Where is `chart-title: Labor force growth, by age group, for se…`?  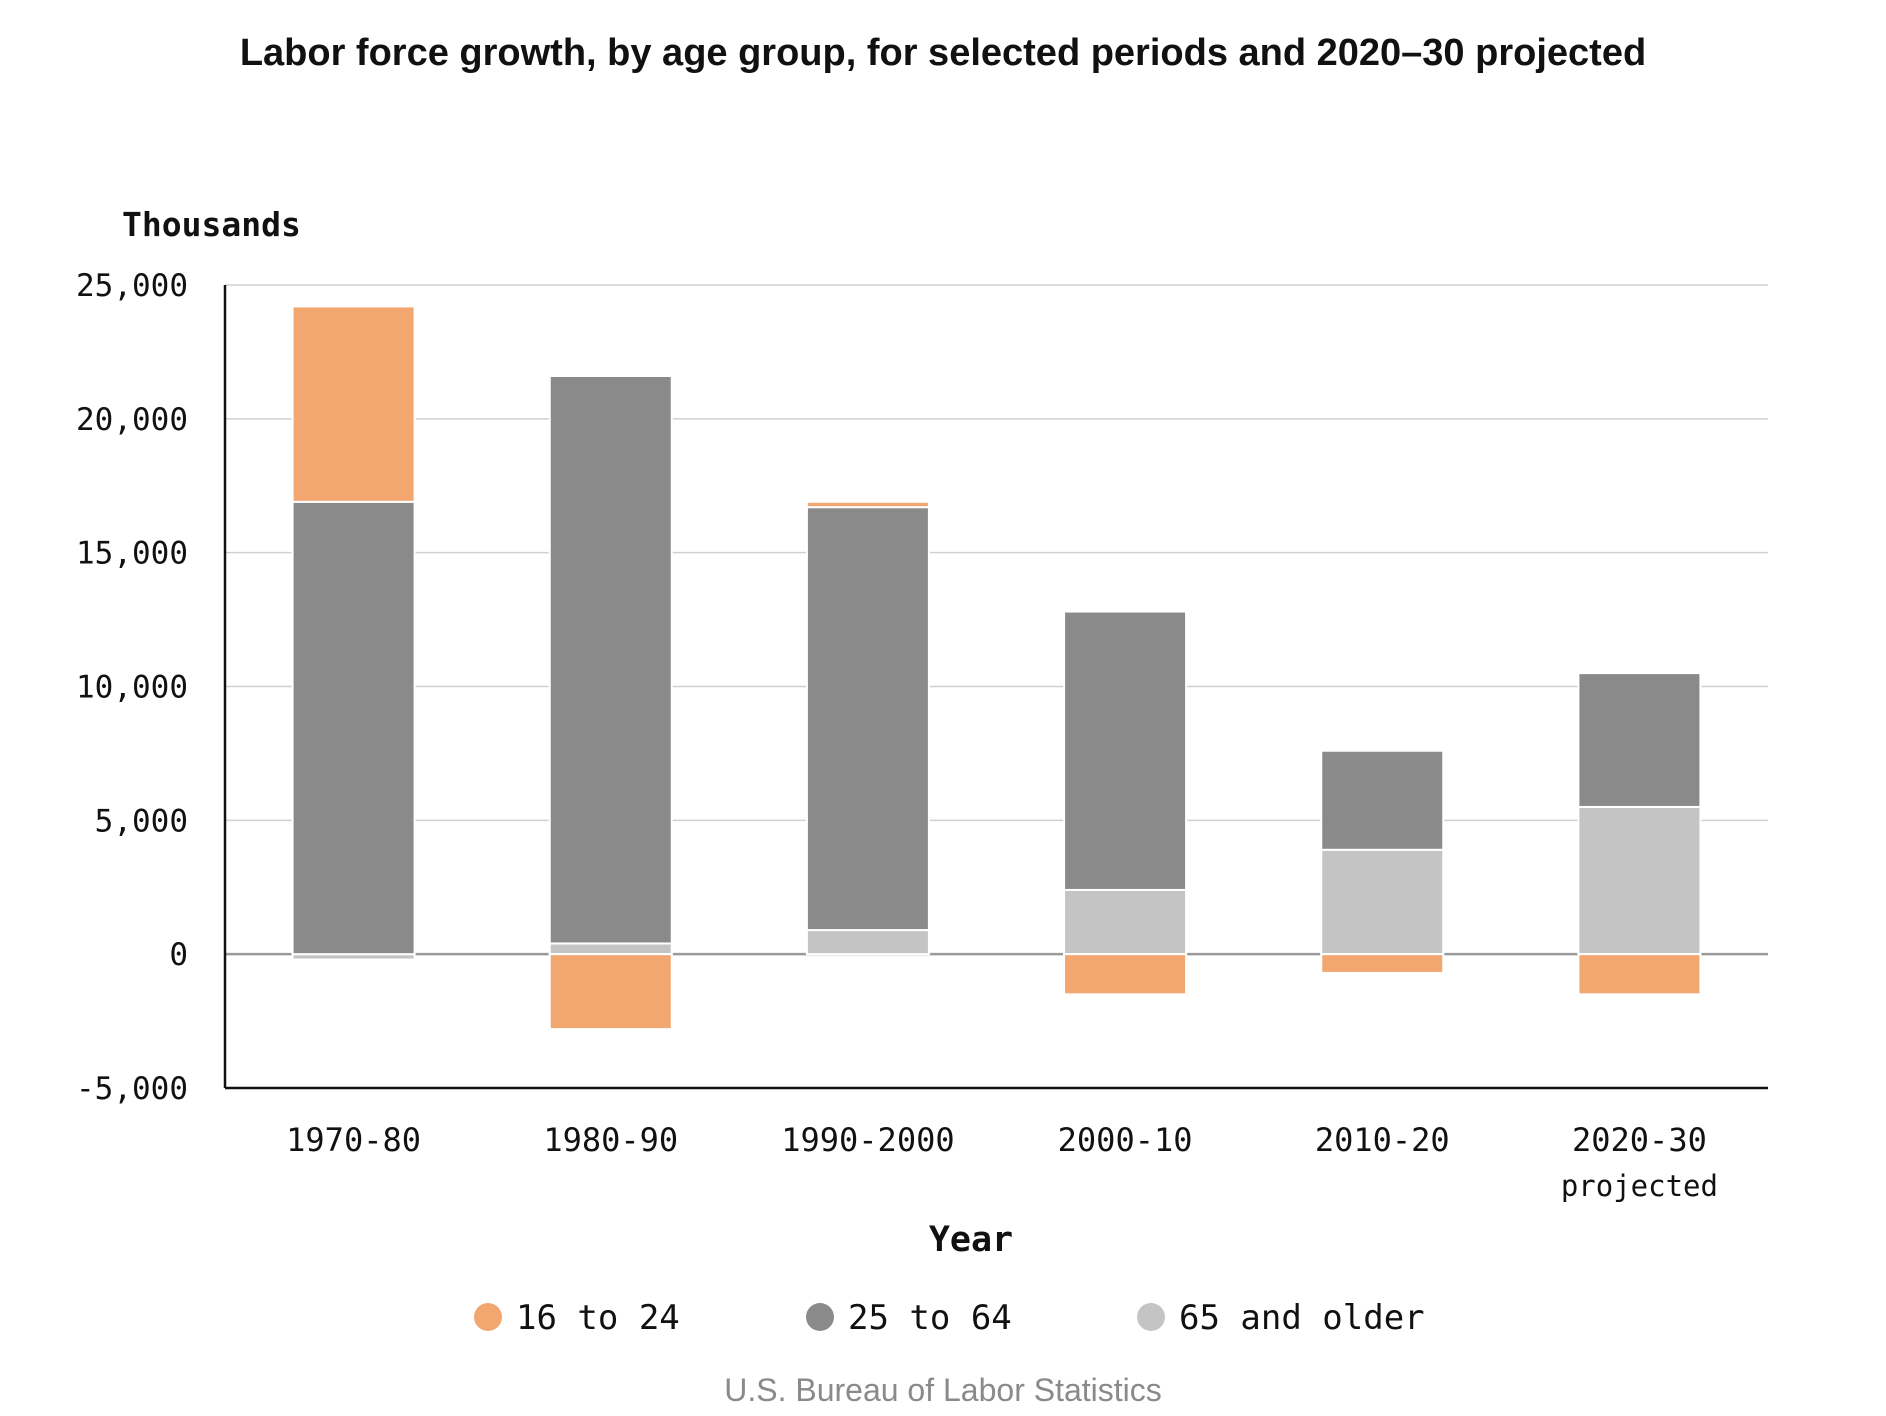 chart-title: Labor force growth, by age group, for se… is located at coordinates (943, 53).